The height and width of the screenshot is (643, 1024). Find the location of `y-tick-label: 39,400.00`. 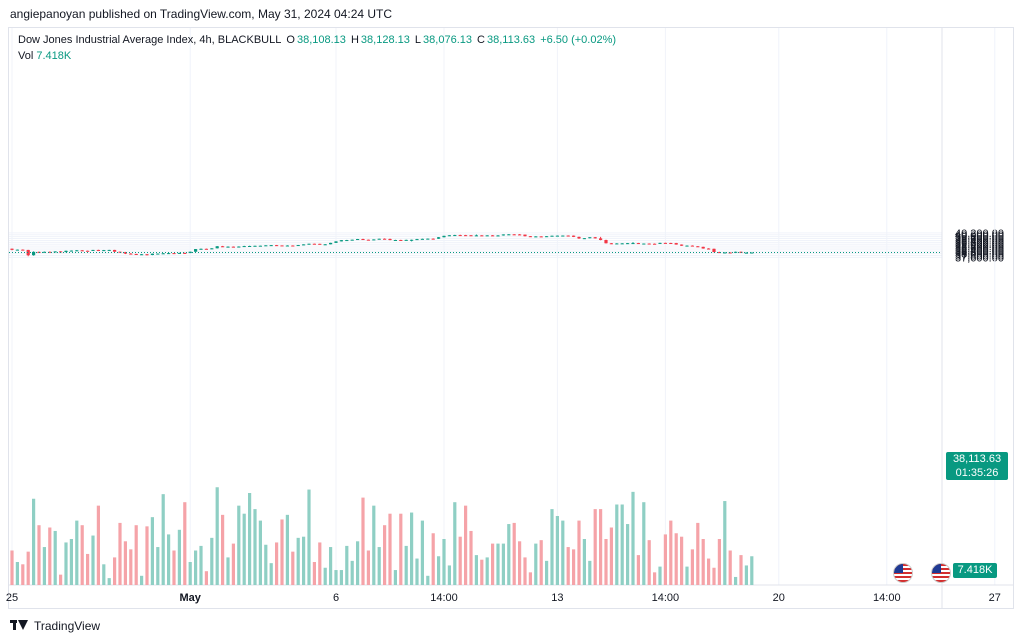

y-tick-label: 39,400.00 is located at coordinates (979, 241).